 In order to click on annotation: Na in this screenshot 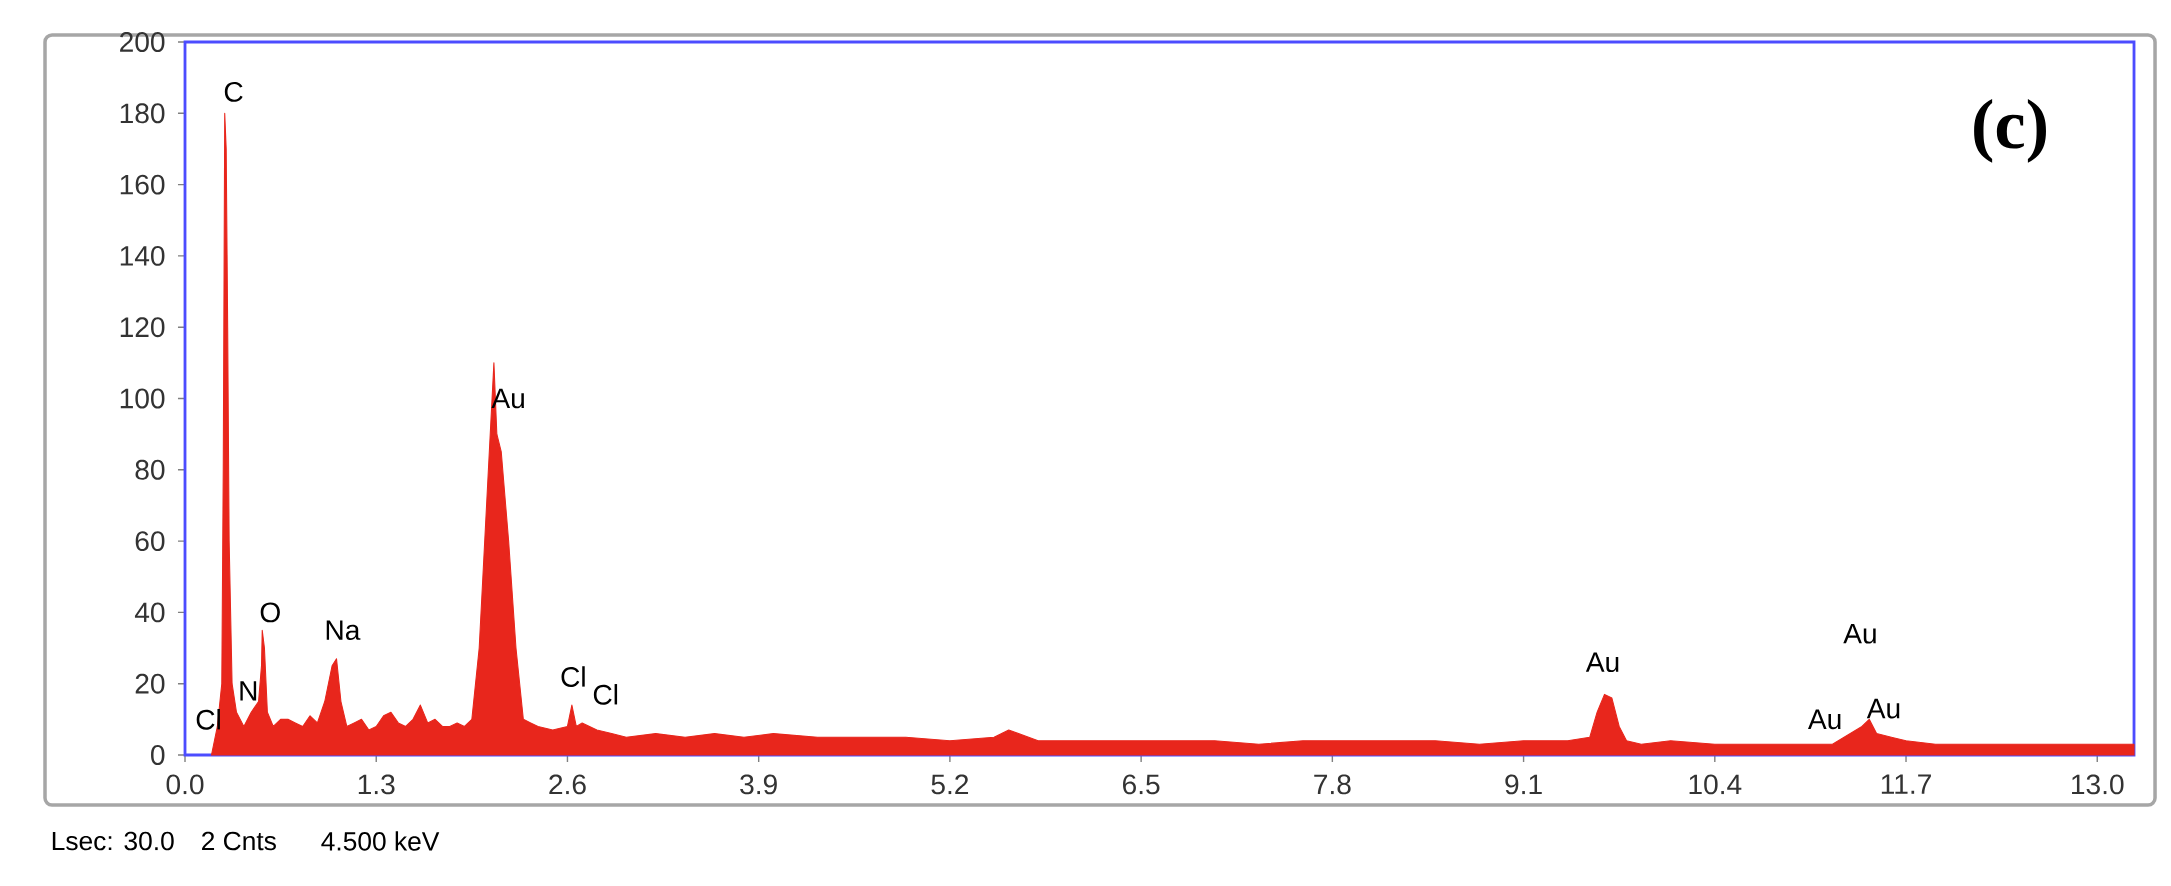, I will do `click(343, 630)`.